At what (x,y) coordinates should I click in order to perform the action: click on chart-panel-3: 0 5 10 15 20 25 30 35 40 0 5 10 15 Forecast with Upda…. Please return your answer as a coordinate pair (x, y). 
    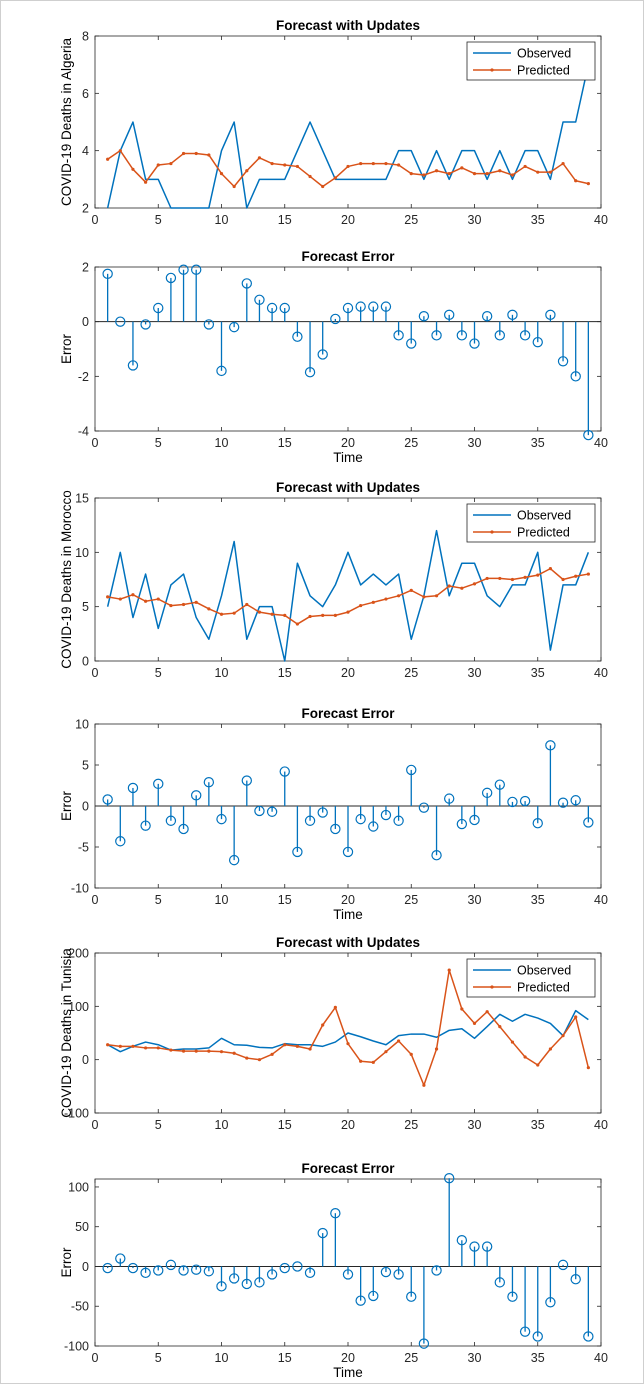
    Looking at the image, I should click on (333, 580).